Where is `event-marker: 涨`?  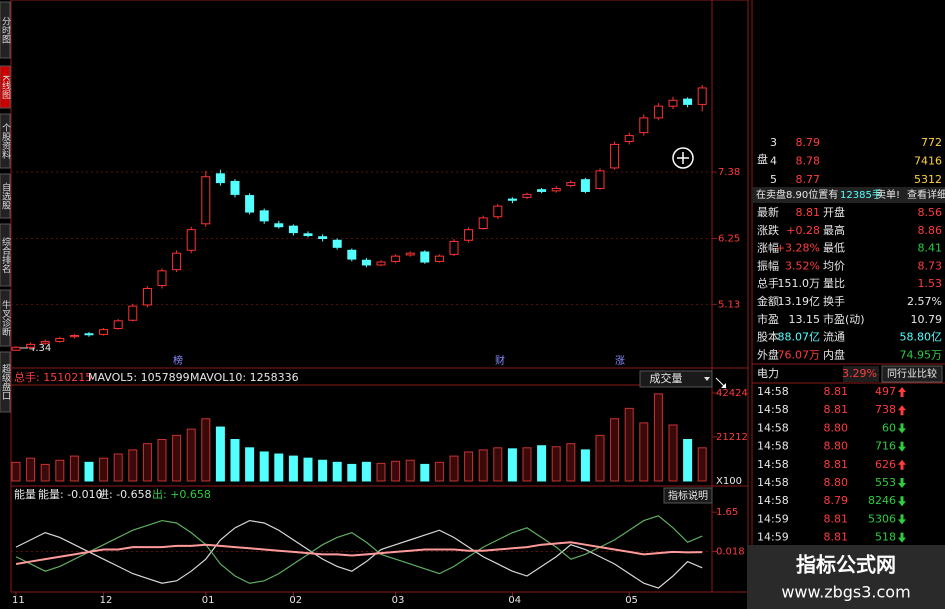 event-marker: 涨 is located at coordinates (620, 361).